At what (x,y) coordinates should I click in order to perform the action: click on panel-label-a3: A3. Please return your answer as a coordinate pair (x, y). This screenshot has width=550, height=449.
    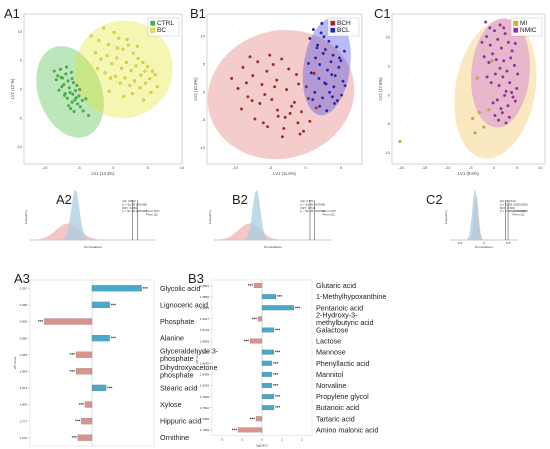
    Looking at the image, I should click on (22, 278).